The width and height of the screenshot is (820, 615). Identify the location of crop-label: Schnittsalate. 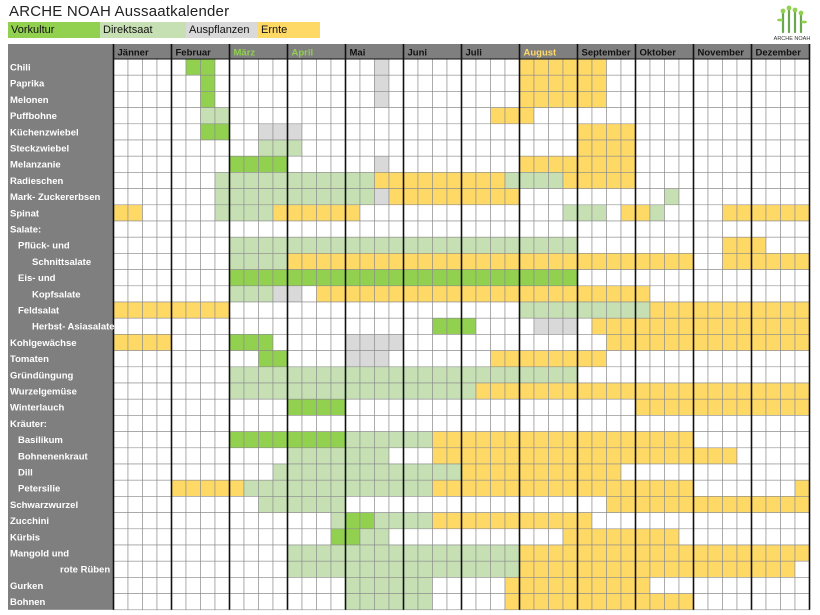
(61, 262).